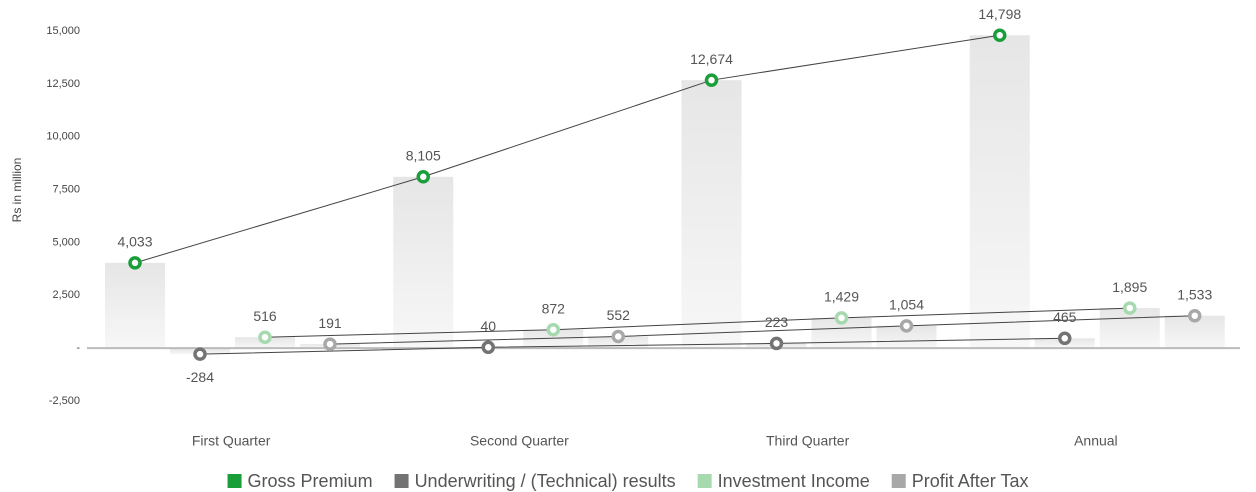  Describe the element at coordinates (423, 155) in the screenshot. I see `data-label: 8,105` at that location.